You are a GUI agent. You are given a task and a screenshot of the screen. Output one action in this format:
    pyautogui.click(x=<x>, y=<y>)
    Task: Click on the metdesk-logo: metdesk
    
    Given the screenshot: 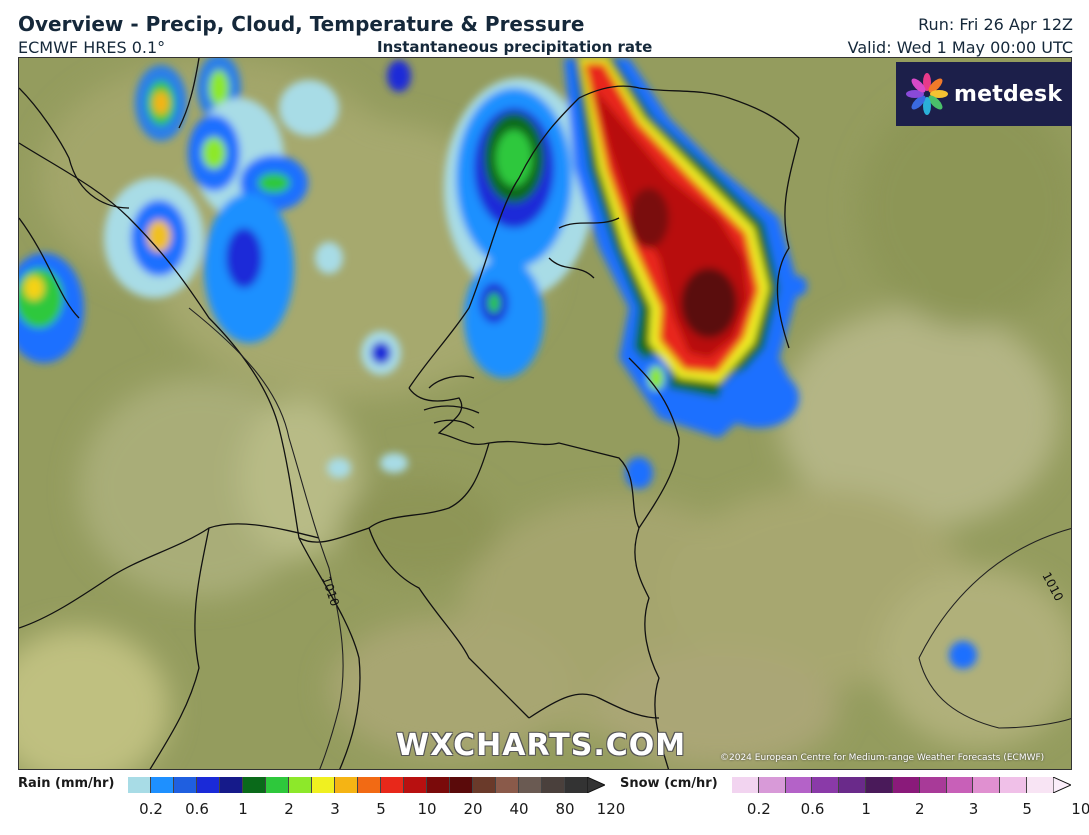 What is the action you would take?
    pyautogui.click(x=984, y=94)
    